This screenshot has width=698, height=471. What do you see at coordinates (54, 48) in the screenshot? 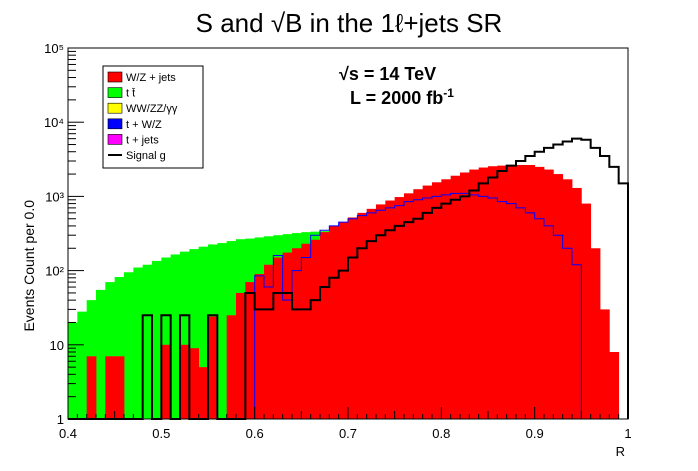
I see `y-tick-label: 10⁵` at bounding box center [54, 48].